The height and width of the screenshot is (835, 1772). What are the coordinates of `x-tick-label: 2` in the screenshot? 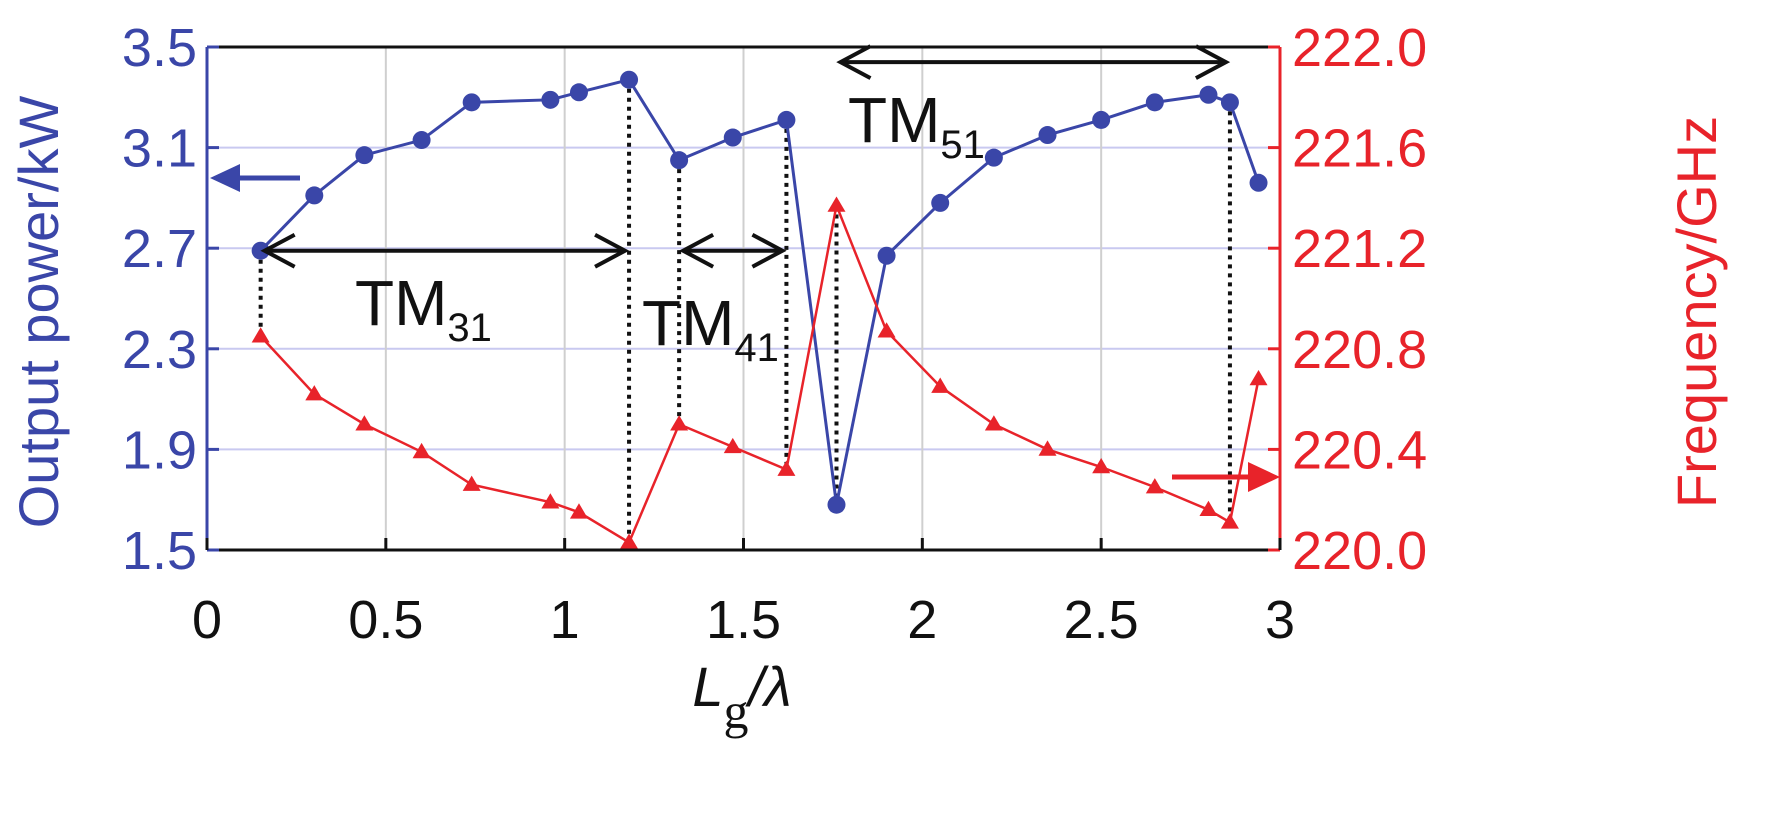 It's located at (922, 620).